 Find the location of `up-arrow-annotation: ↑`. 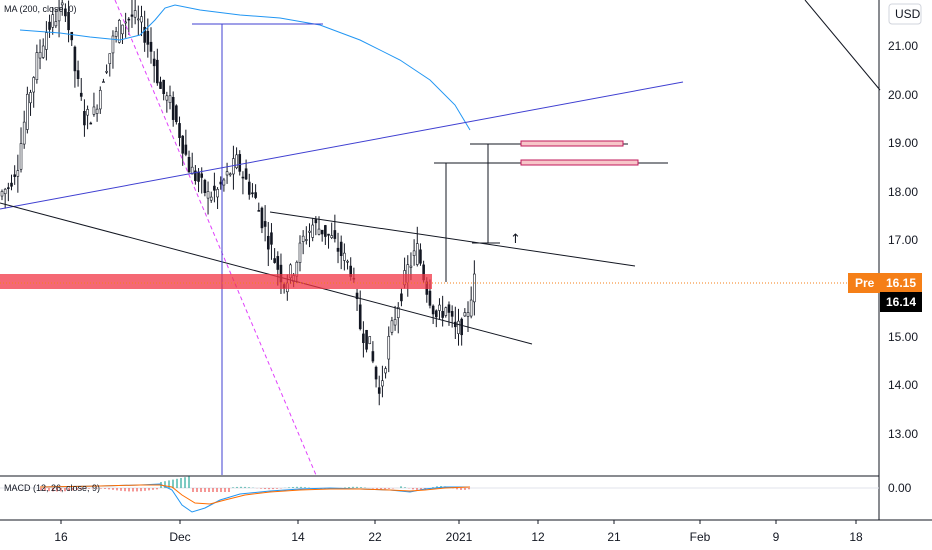

up-arrow-annotation: ↑ is located at coordinates (515, 239).